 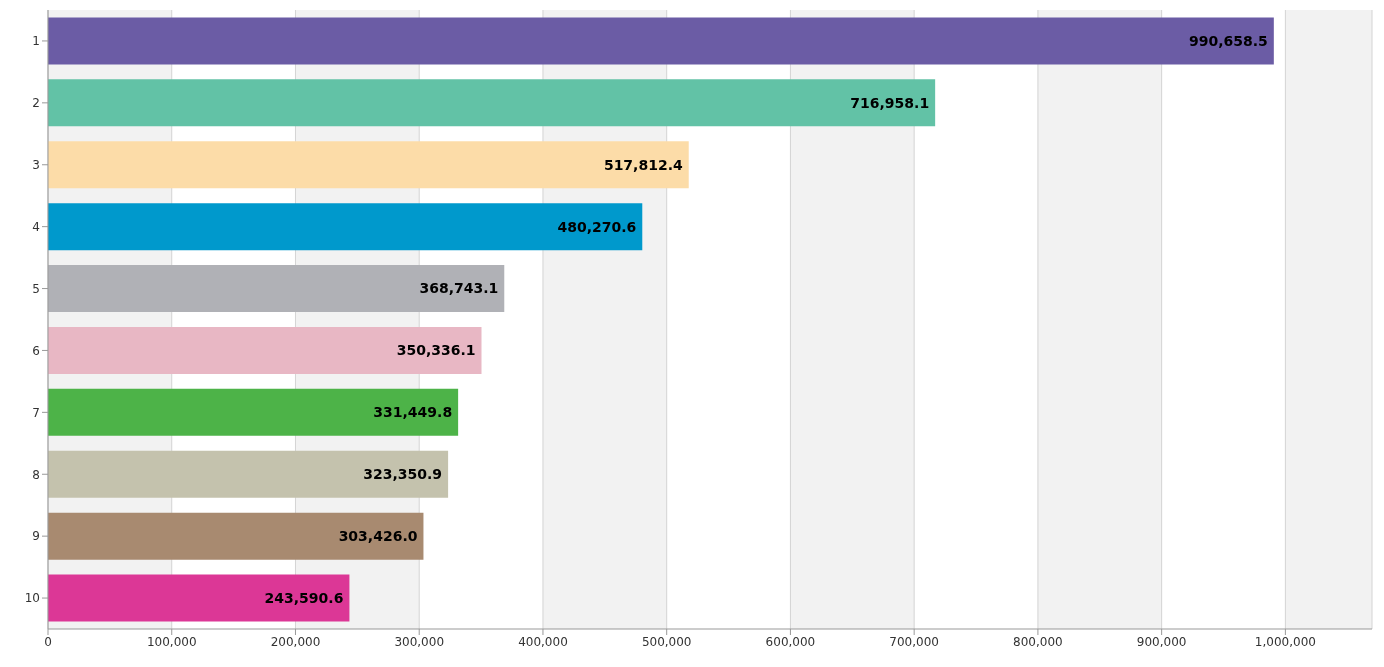 What do you see at coordinates (1228, 40) in the screenshot?
I see `data-label: 990,658.5` at bounding box center [1228, 40].